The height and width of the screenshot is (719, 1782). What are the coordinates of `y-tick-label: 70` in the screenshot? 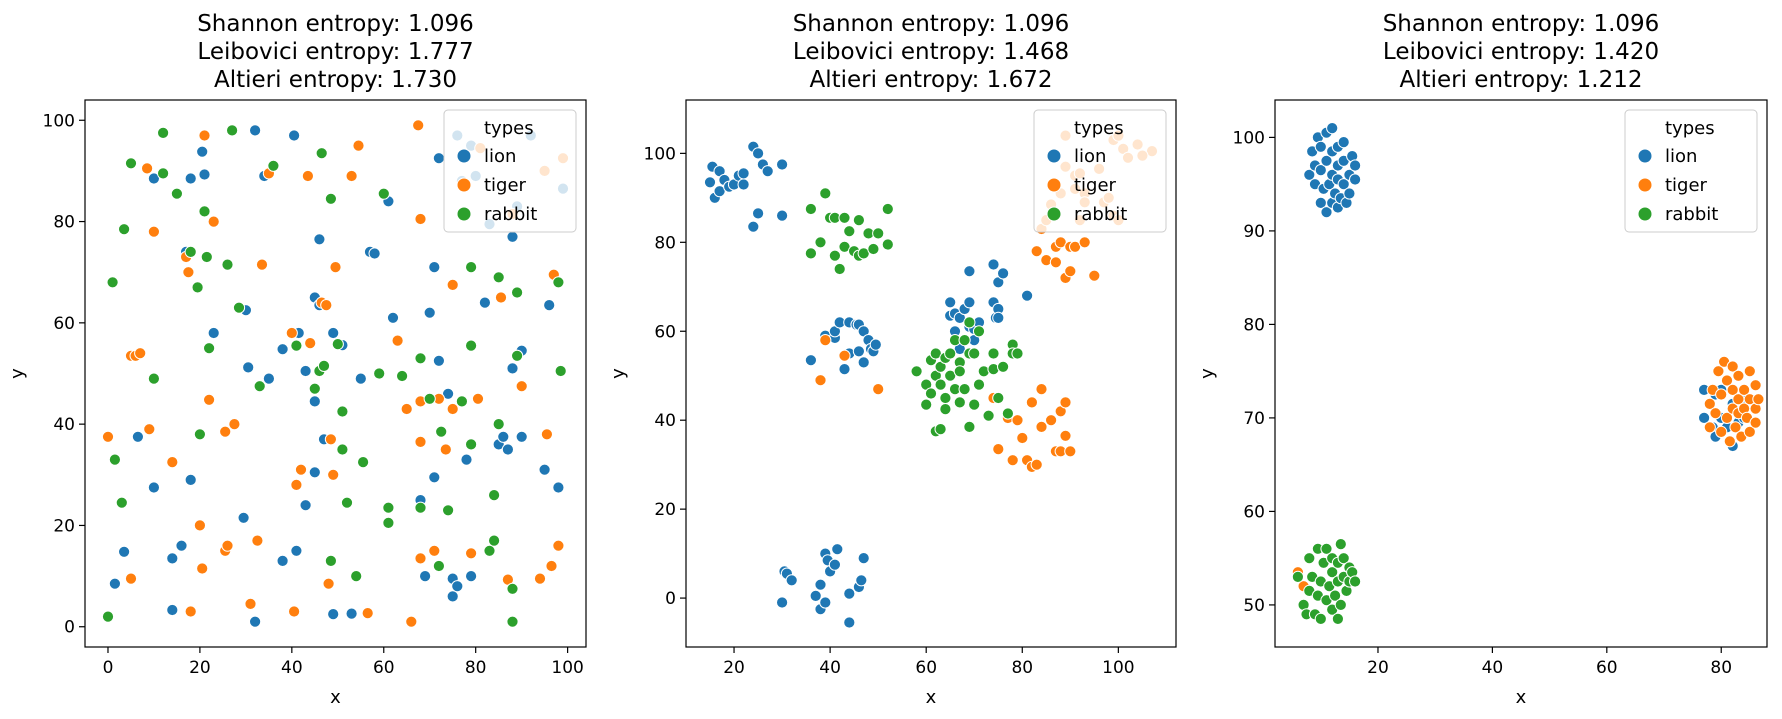 It's located at (1254, 419).